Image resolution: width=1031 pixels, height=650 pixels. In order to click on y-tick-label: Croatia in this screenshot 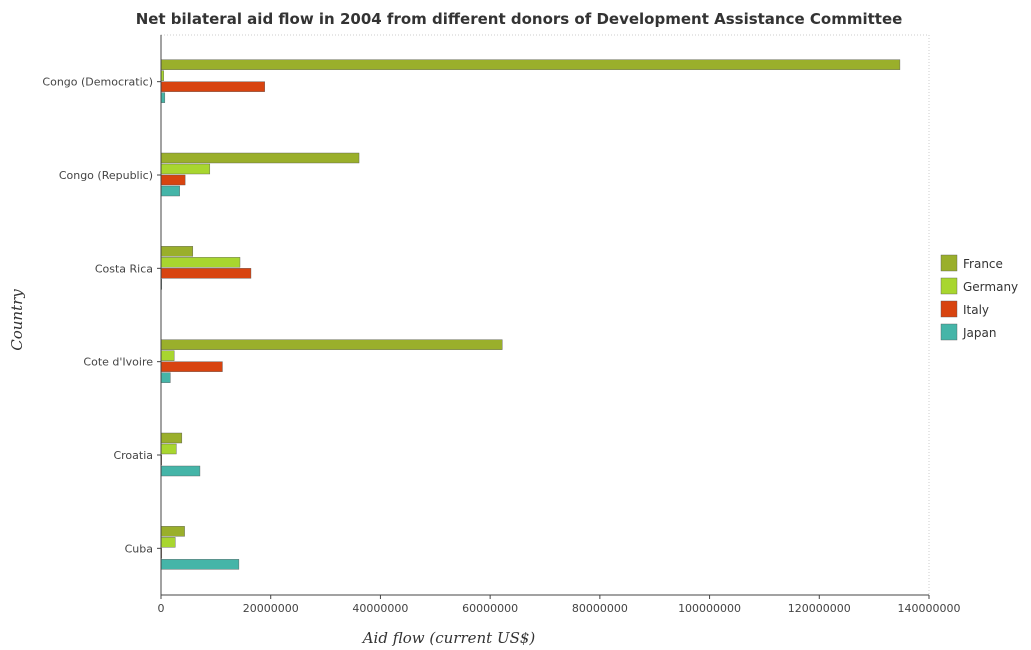, I will do `click(133, 455)`.